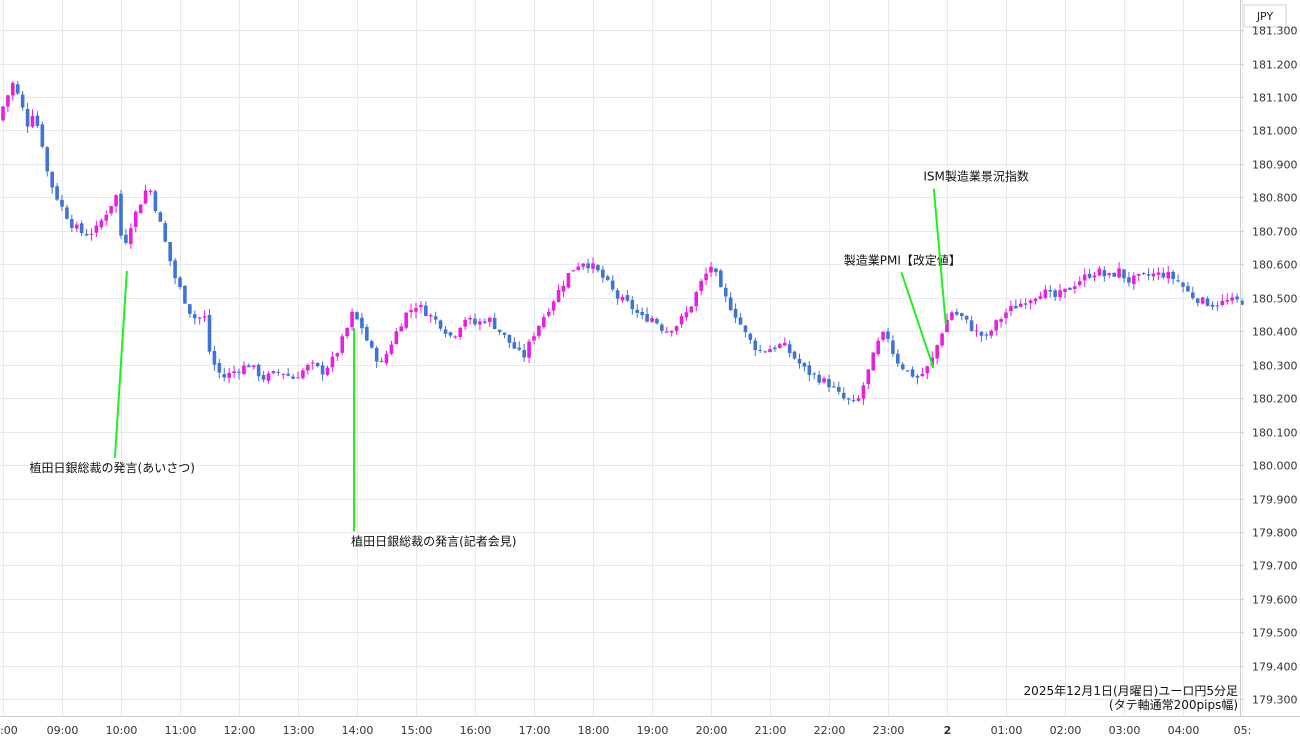 Image resolution: width=1300 pixels, height=745 pixels. Describe the element at coordinates (63, 730) in the screenshot. I see `x-tick-label: 09:00` at that location.